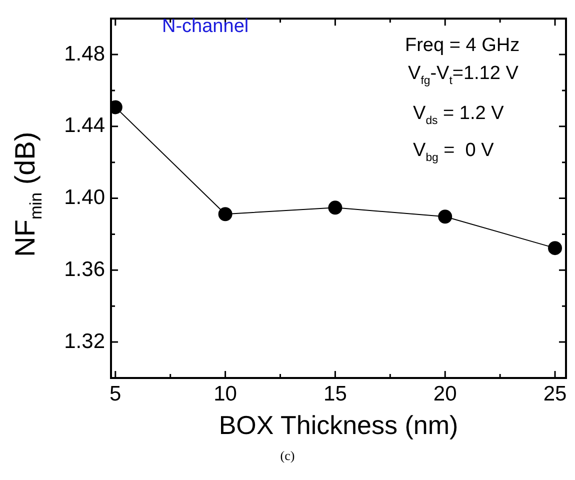 This screenshot has height=480, width=575. I want to click on annotation: Freq = 4 GHz, so click(462, 46).